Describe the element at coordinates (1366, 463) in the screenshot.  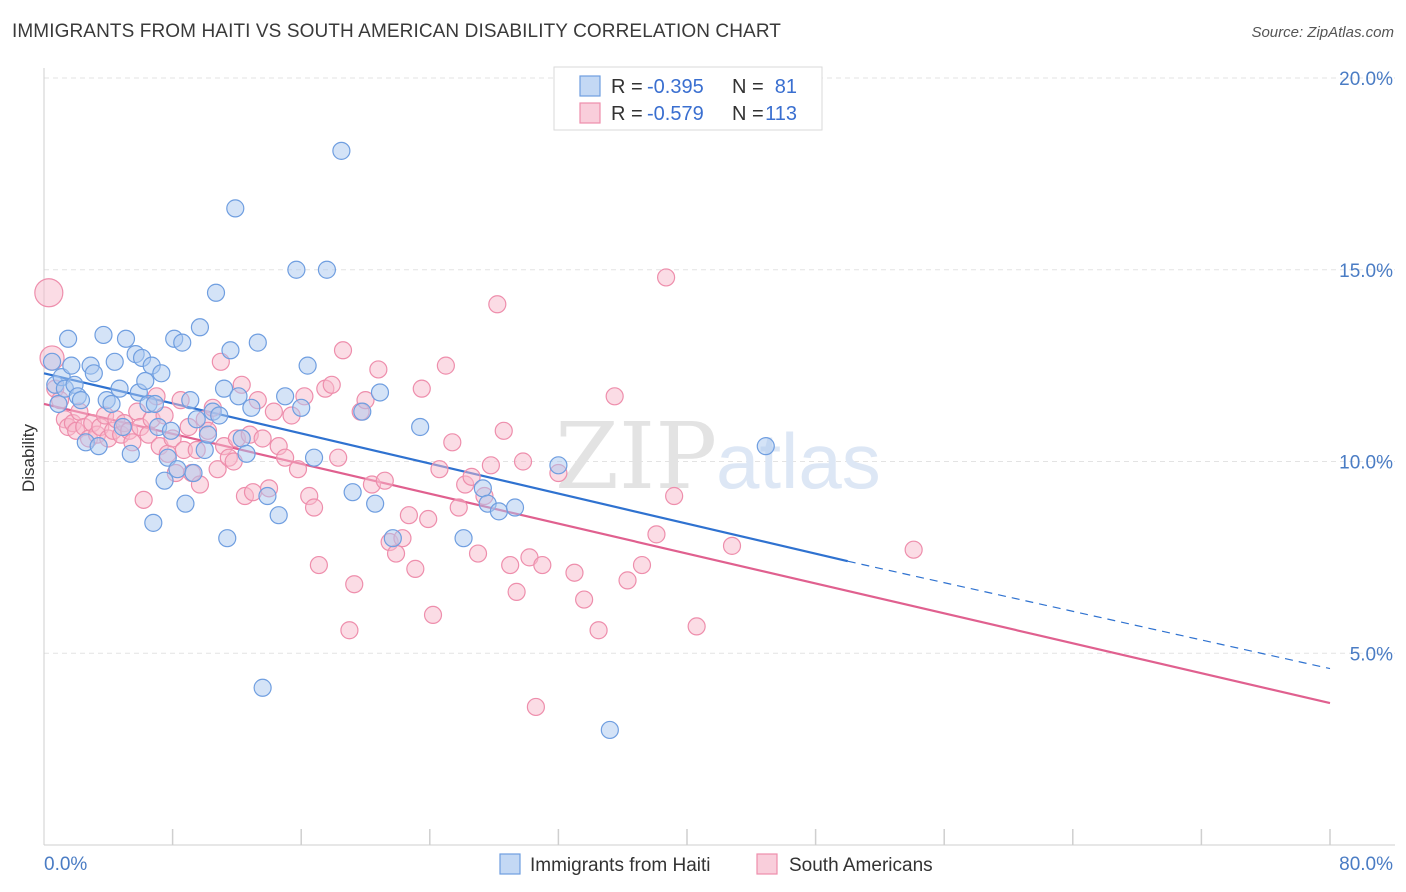
I see `y-tick-label: 10.0%` at that location.